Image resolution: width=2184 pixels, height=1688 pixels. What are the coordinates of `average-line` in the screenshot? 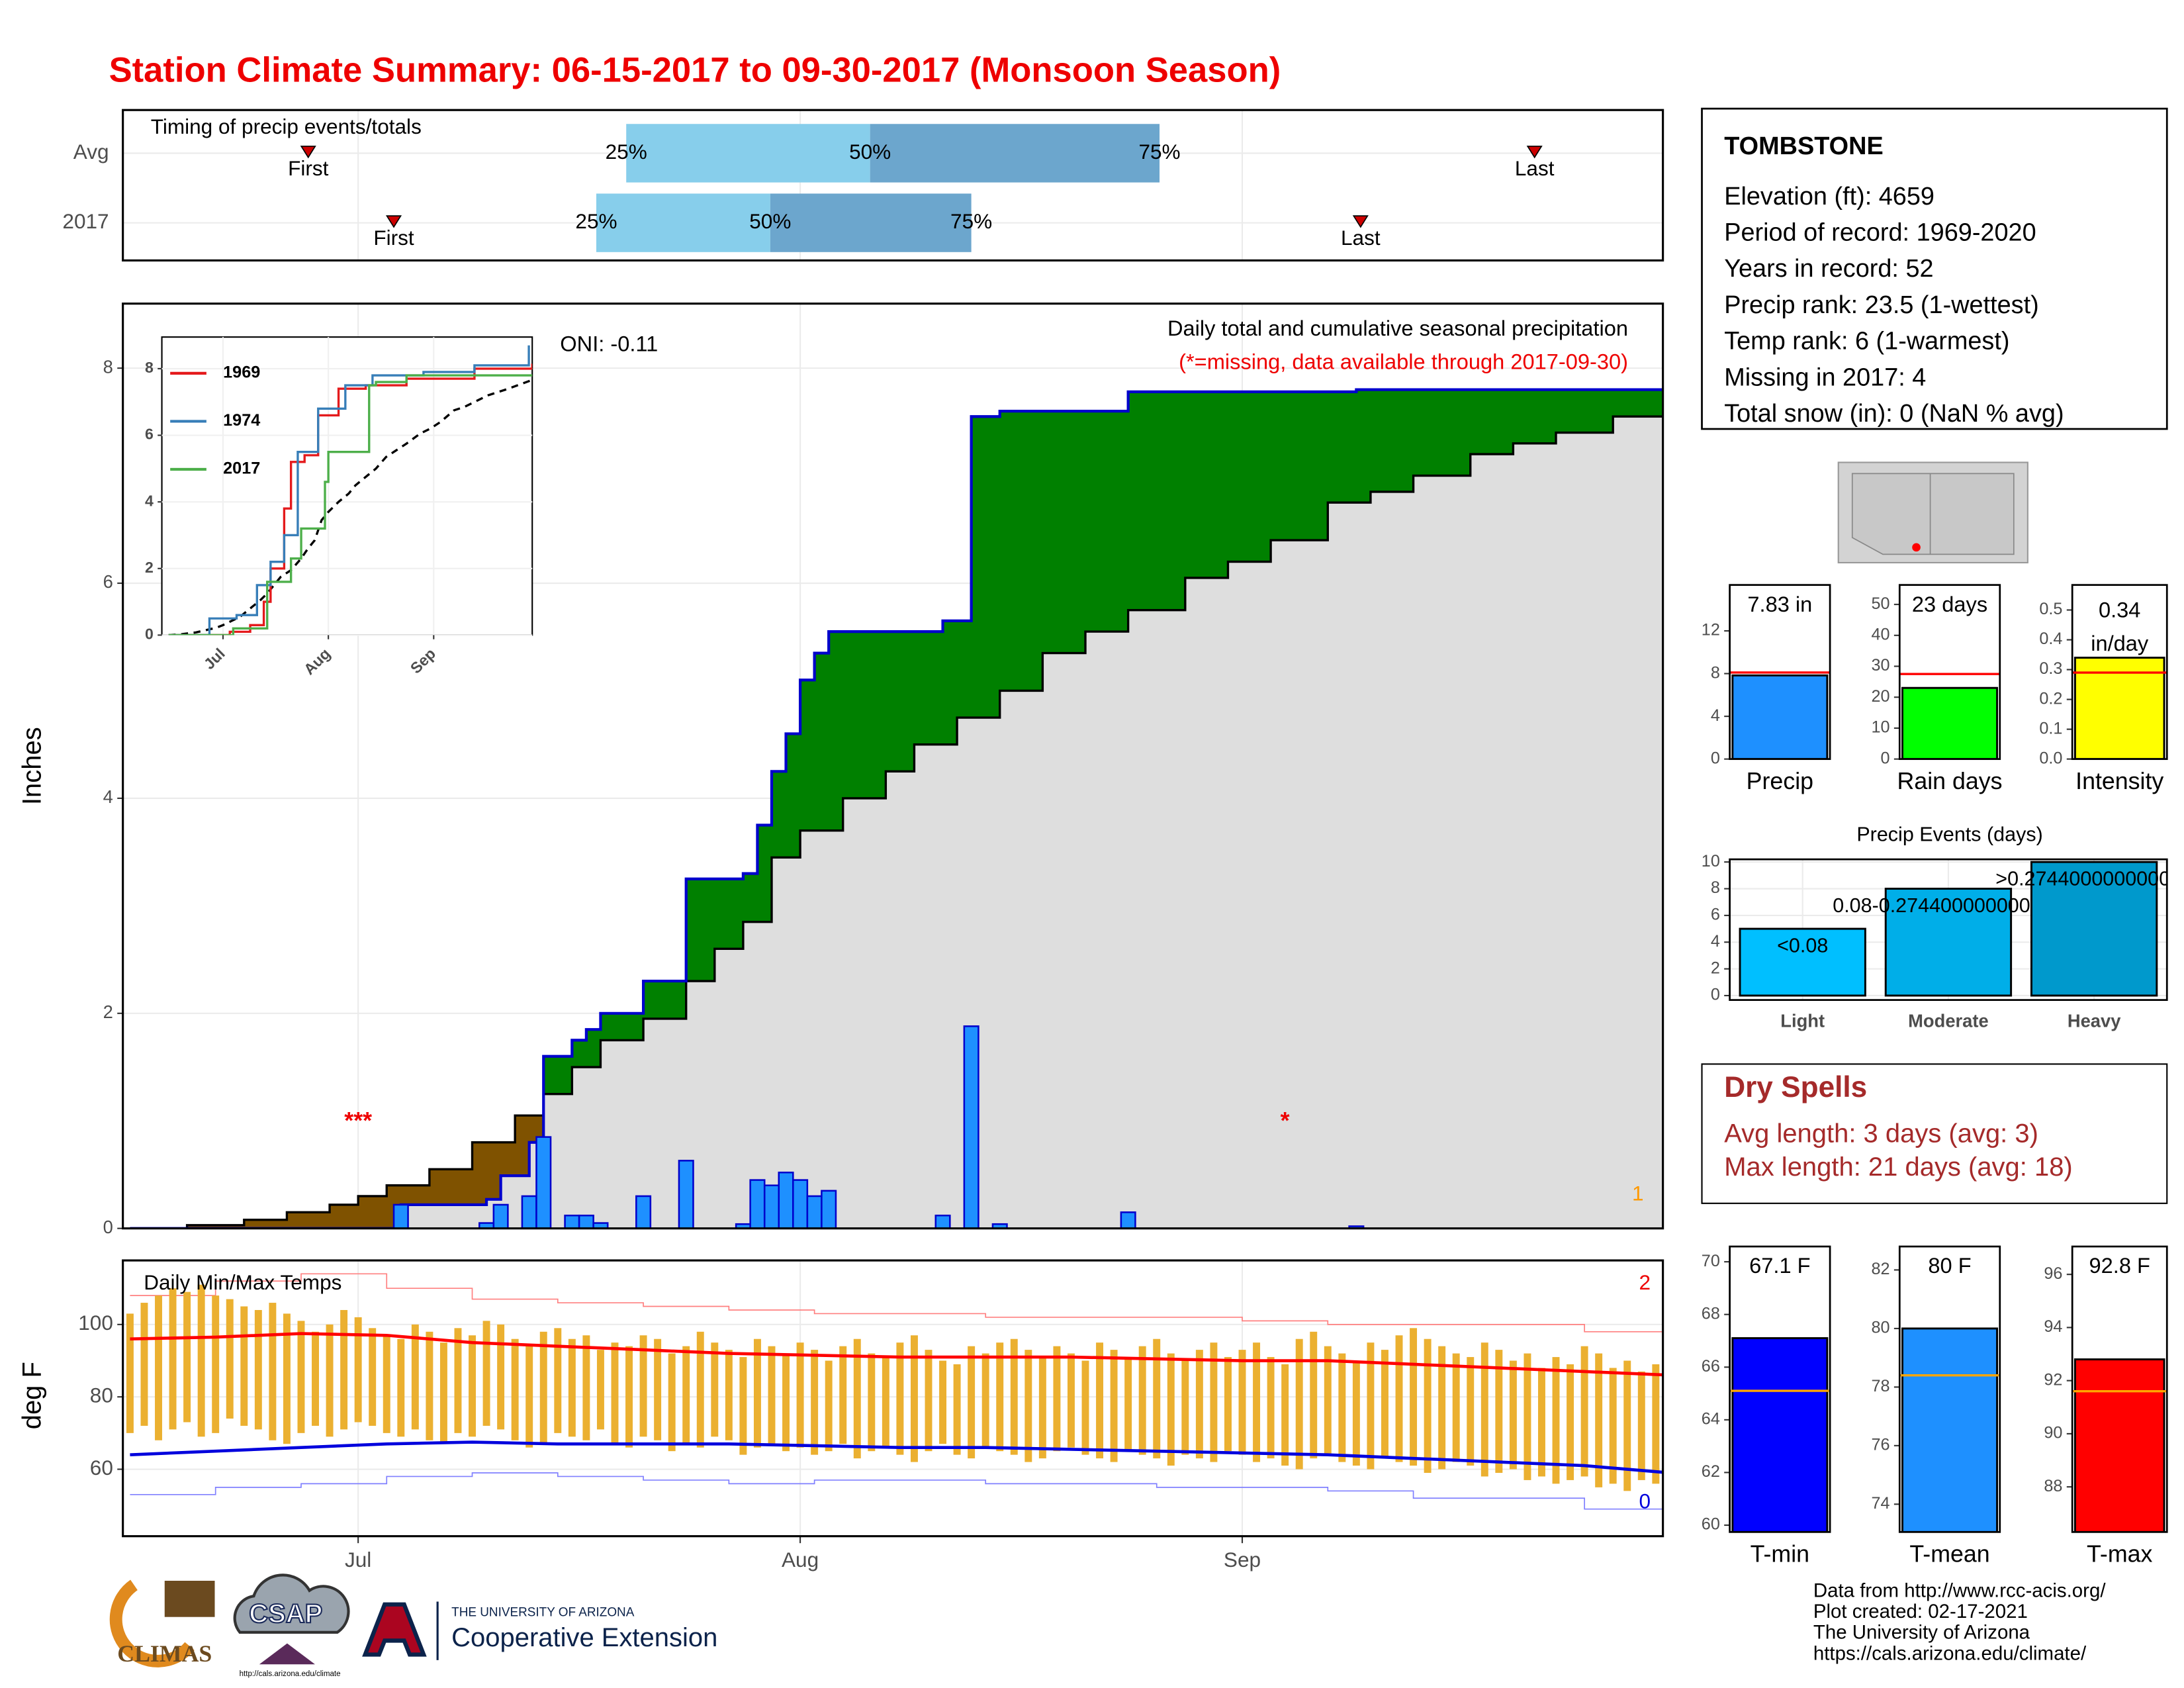 It's located at (350, 506).